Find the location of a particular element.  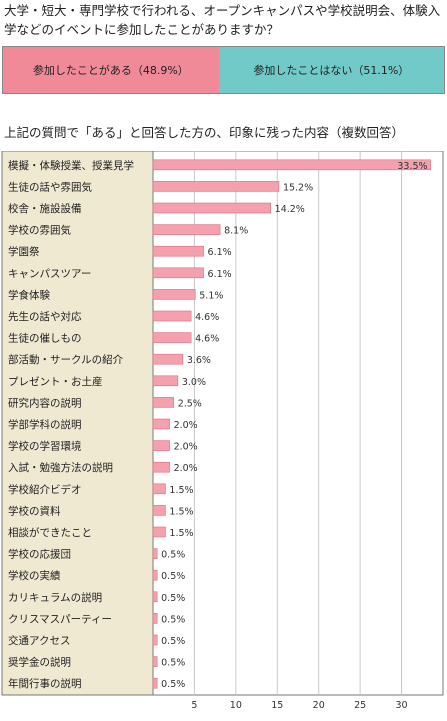

data-label: 8.1% is located at coordinates (236, 231).